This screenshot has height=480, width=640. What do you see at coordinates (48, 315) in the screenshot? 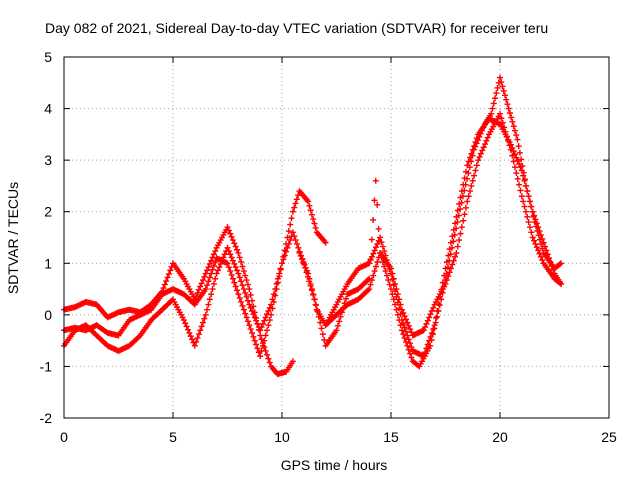
I see `y-tick-label: 0` at bounding box center [48, 315].